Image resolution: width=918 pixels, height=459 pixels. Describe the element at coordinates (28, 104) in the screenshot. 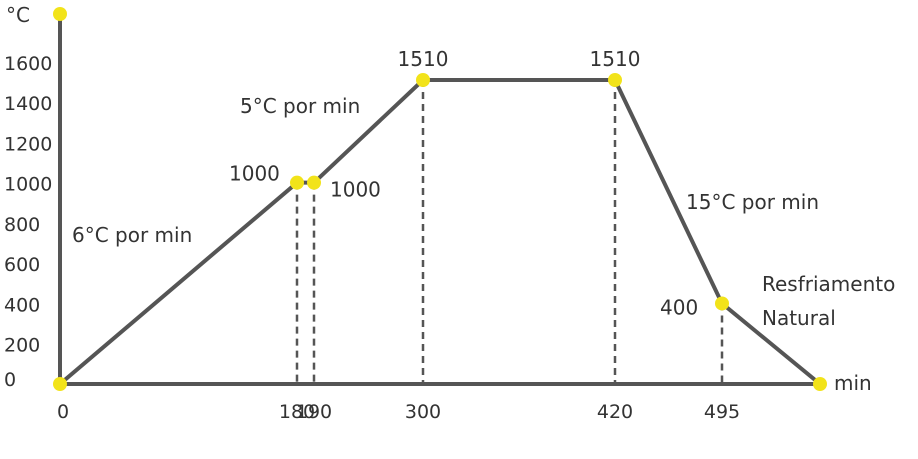

I see `y-tick-label: 1400` at that location.